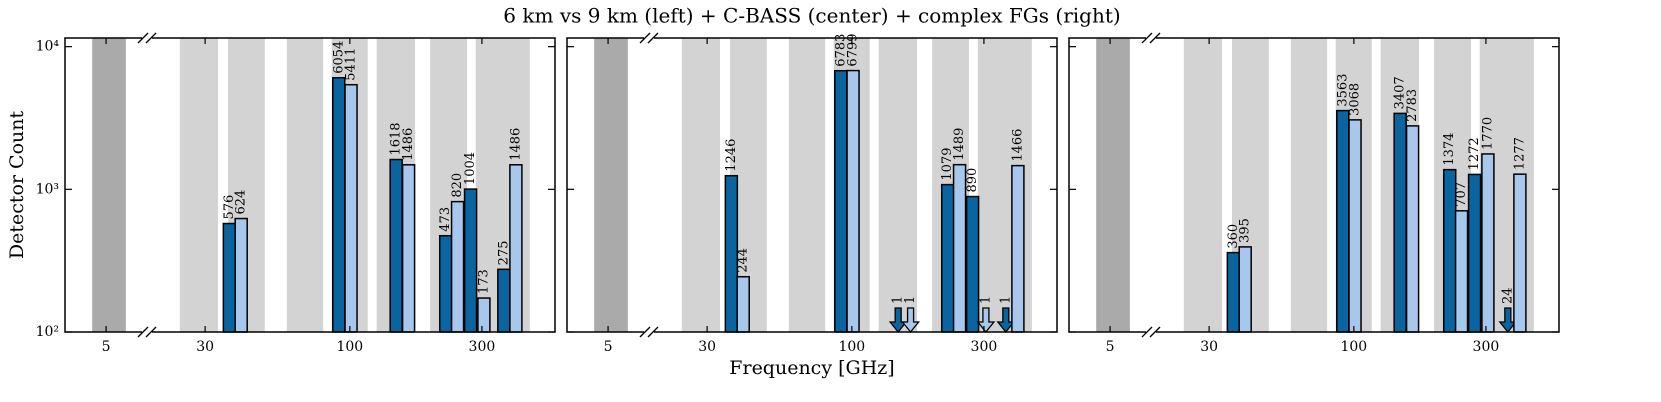 The image size is (1661, 402). Describe the element at coordinates (840, 50) in the screenshot. I see `value-label: 6783` at that location.